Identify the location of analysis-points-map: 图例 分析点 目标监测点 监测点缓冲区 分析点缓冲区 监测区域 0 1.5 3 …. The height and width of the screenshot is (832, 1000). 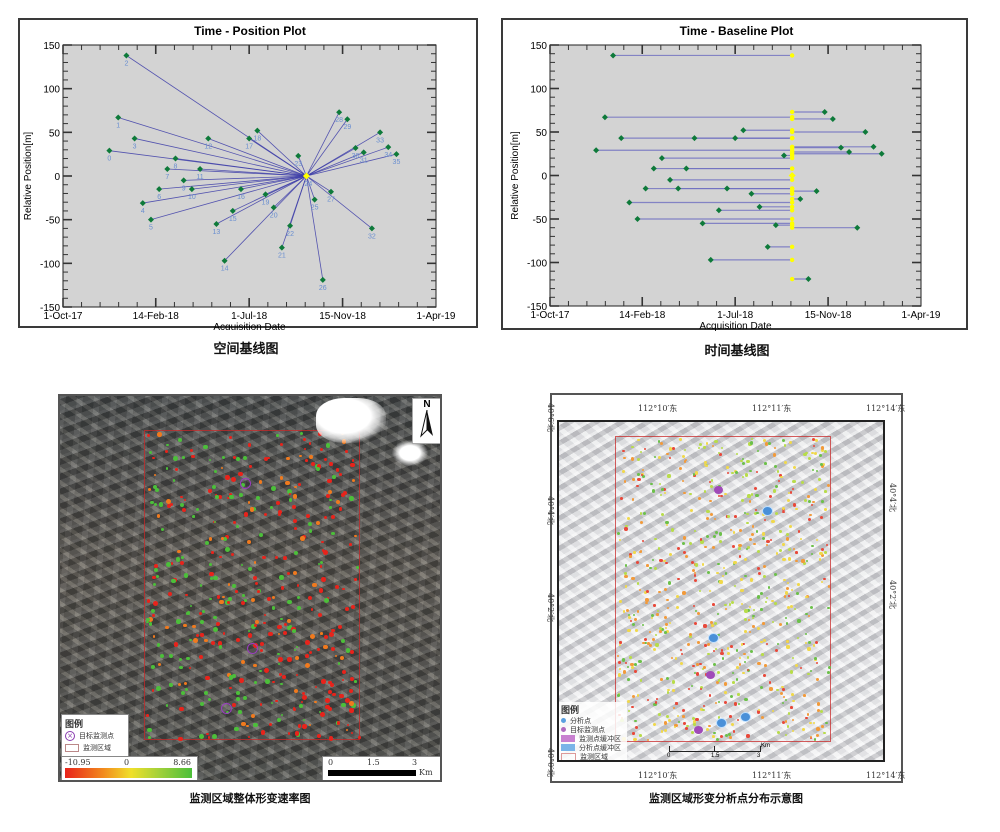
(721, 591).